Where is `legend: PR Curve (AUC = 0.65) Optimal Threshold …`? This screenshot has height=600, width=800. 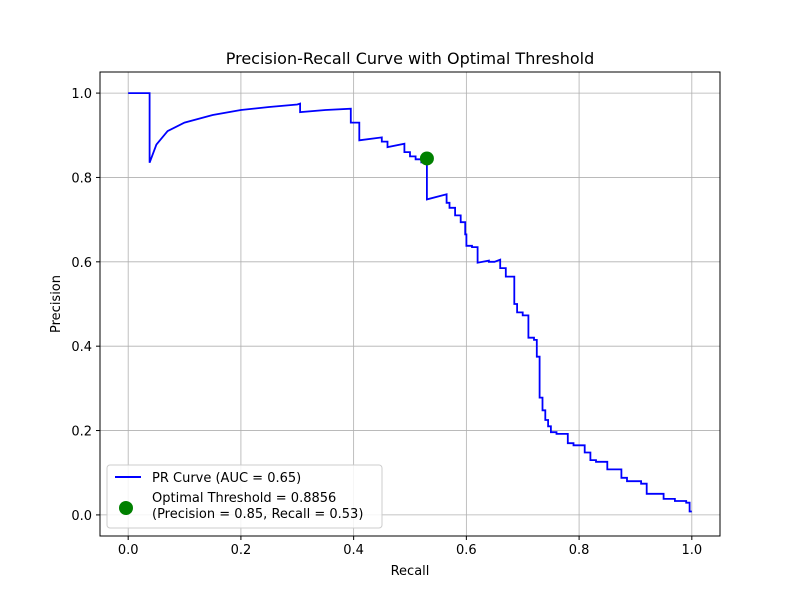
legend: PR Curve (AUC = 0.65) Optimal Threshold … is located at coordinates (244, 496).